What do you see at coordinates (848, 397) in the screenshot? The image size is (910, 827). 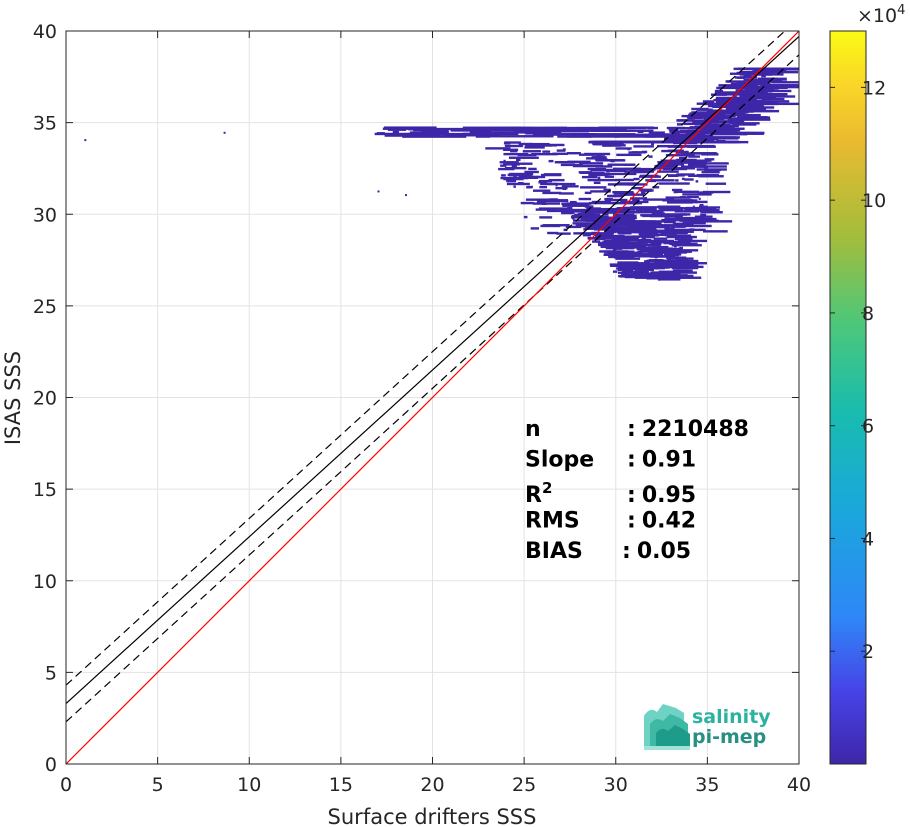 I see `colorbar` at bounding box center [848, 397].